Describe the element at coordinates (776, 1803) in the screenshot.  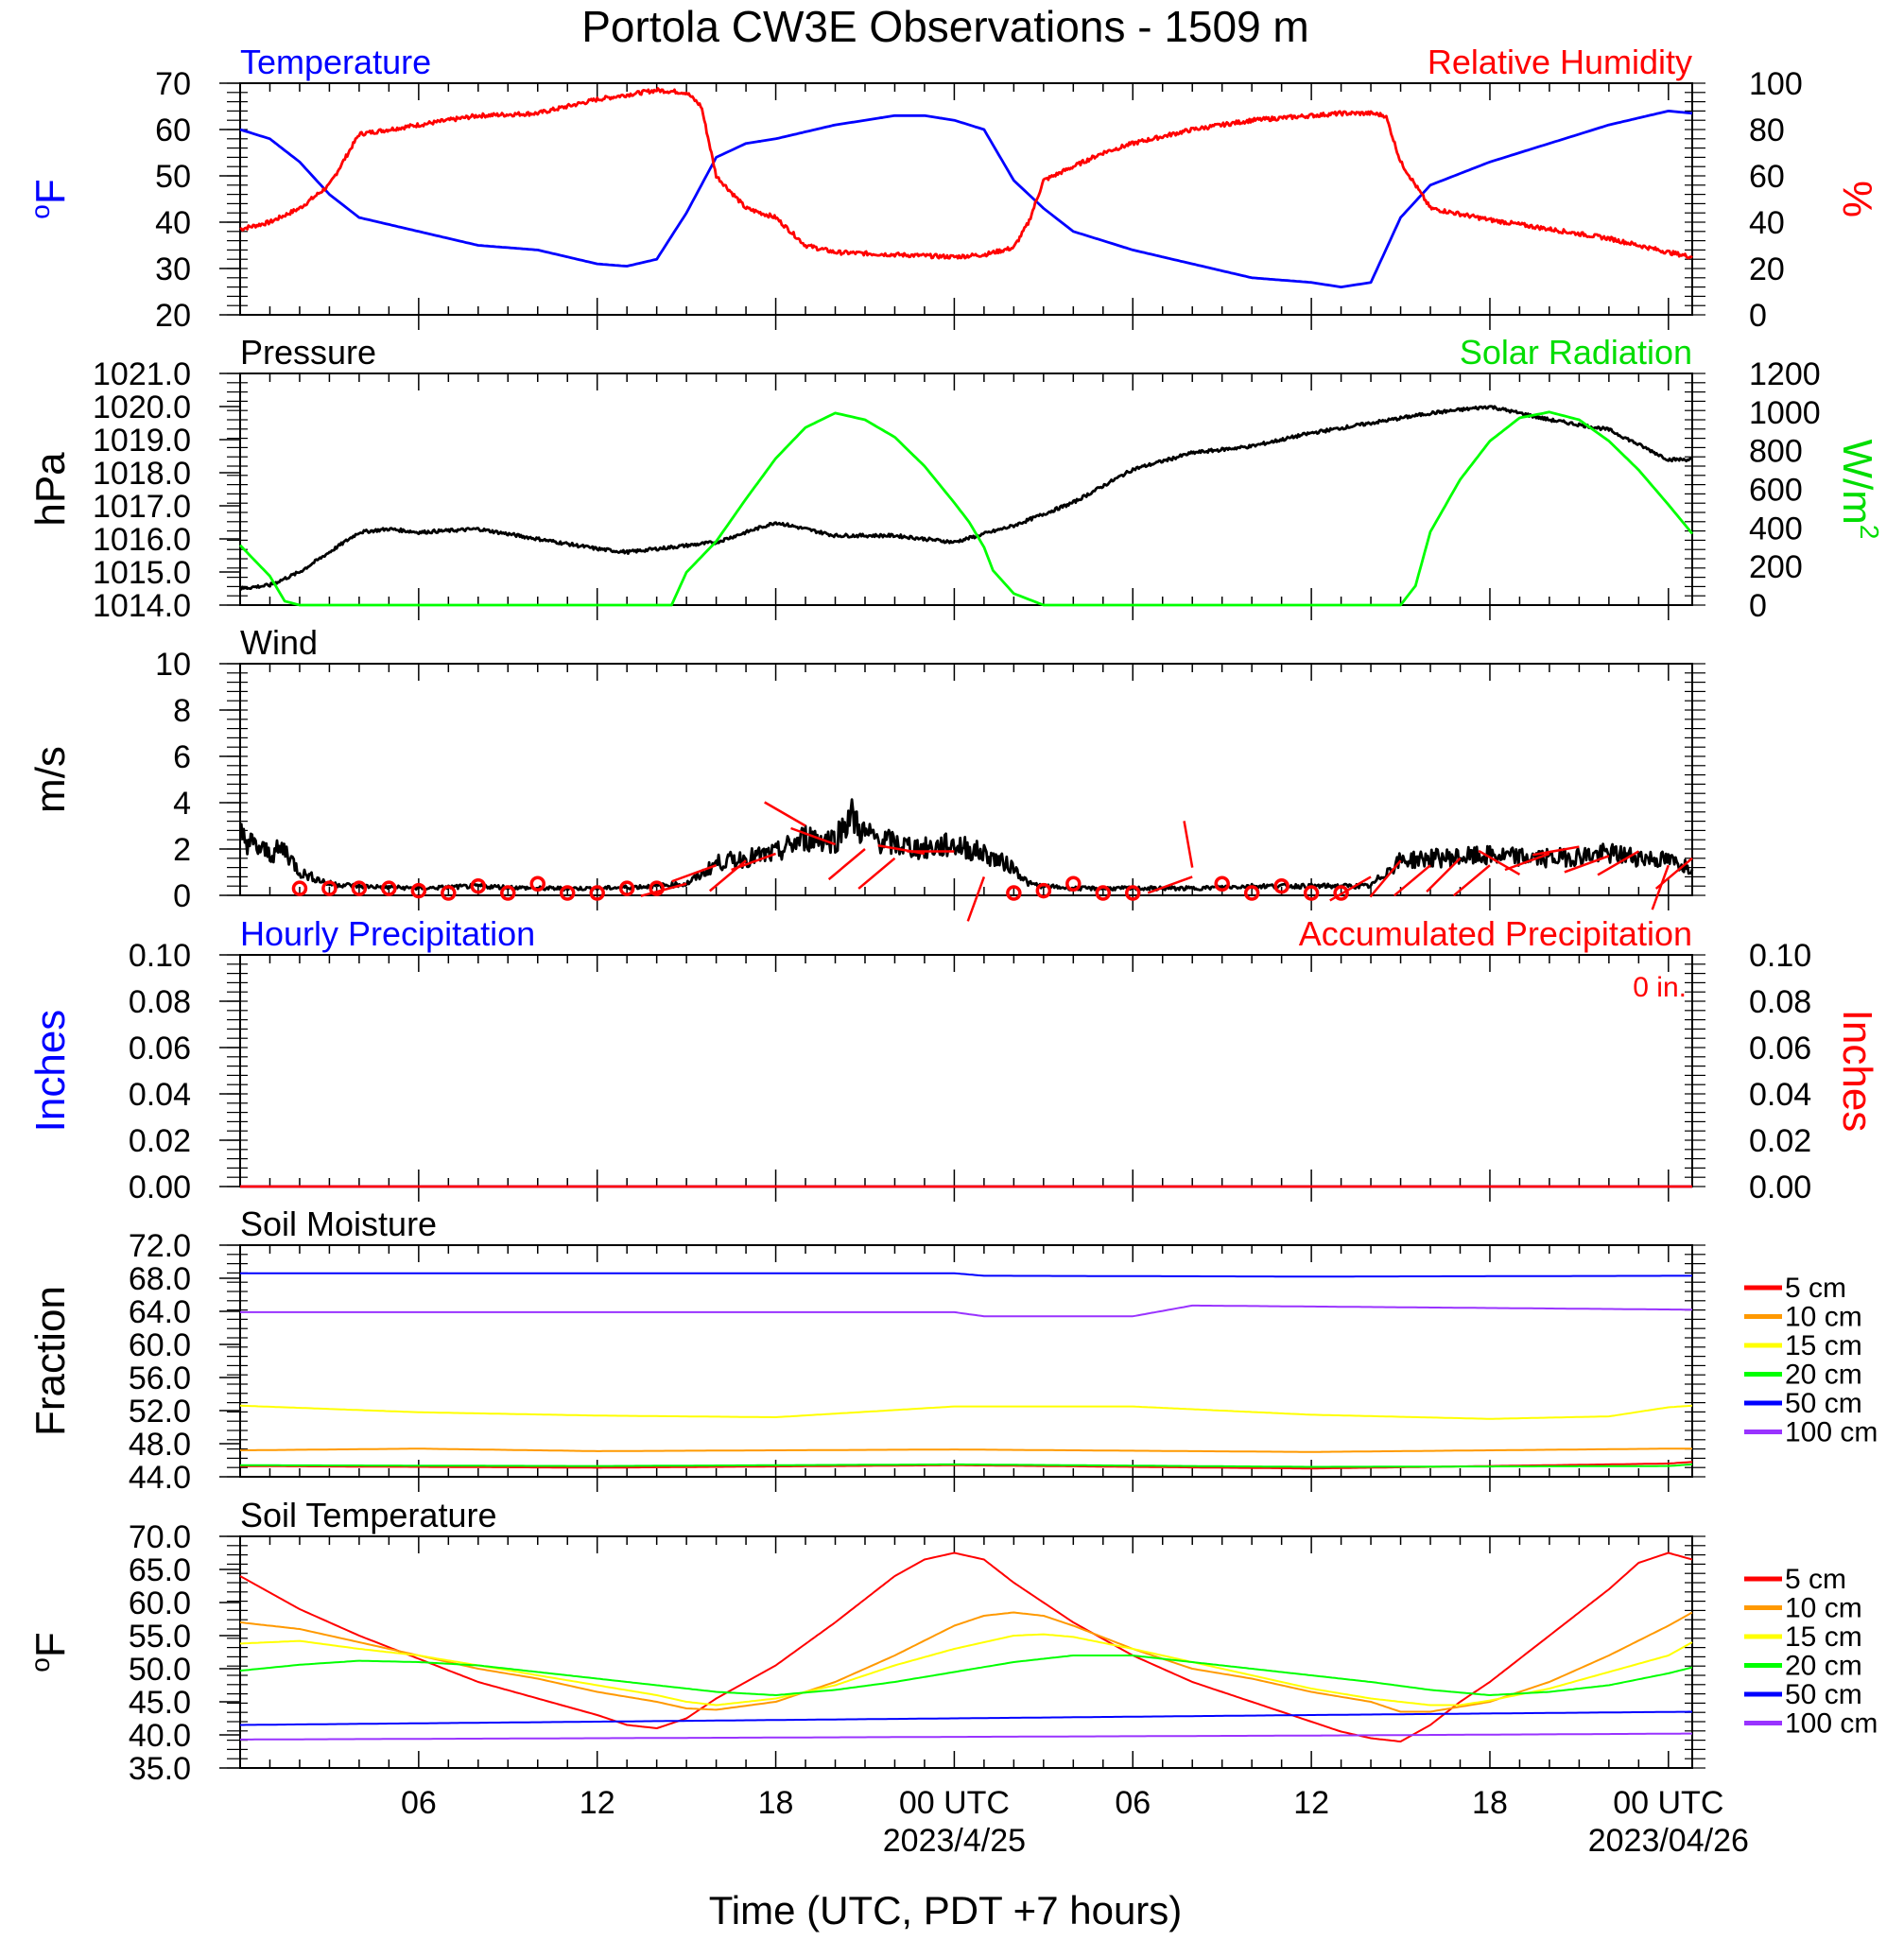
I see `x-tick-label: 18` at that location.